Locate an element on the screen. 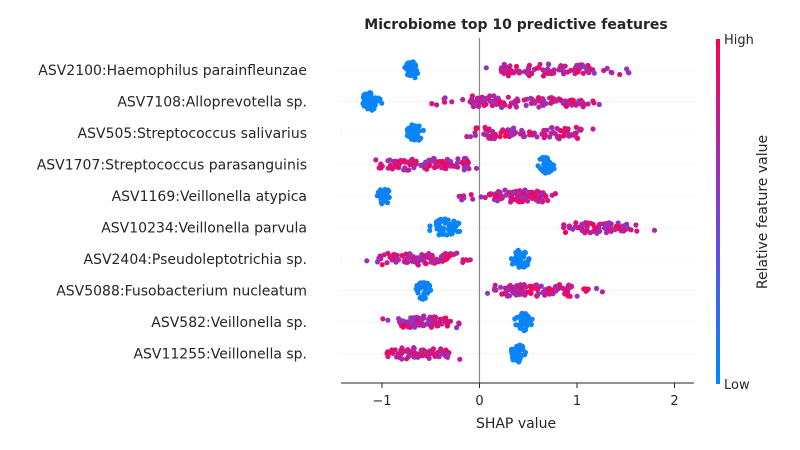 The width and height of the screenshot is (800, 450). feature-label: ASV11255:Veillonella sp. is located at coordinates (220, 355).